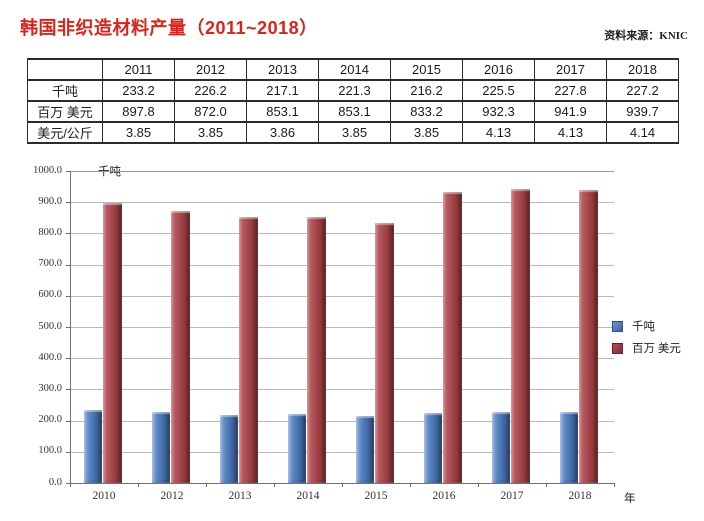 This screenshot has width=704, height=521. What do you see at coordinates (50, 295) in the screenshot?
I see `y-axis-tick-label: 600.0` at bounding box center [50, 295].